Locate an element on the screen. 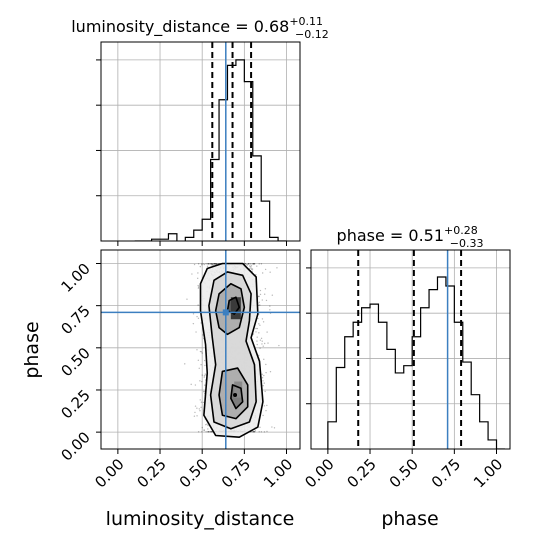  x-tick-label: 0.75 is located at coordinates (446, 473).